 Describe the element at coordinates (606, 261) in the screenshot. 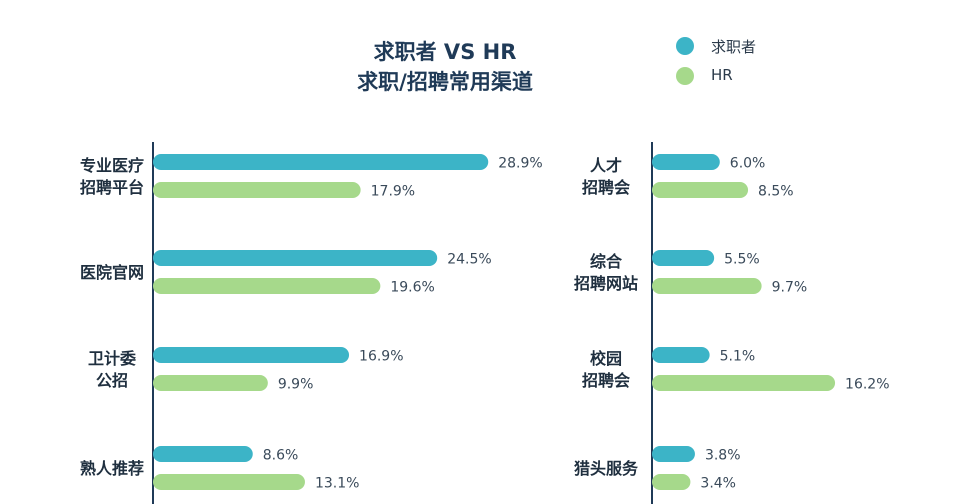

I see `category-label: 综合` at that location.